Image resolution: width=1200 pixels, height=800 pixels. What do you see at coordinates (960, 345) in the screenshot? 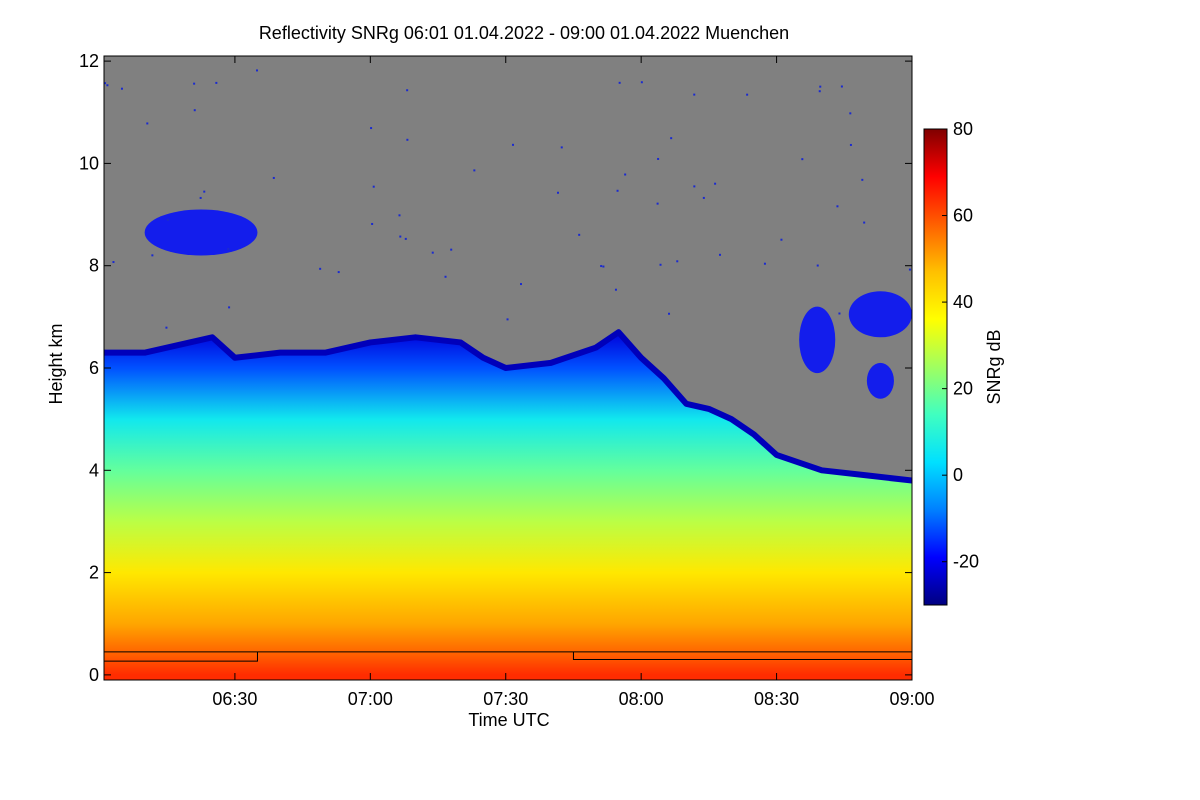
I see `colorbar-ticks: -20 0 20 40 60 80` at bounding box center [960, 345].